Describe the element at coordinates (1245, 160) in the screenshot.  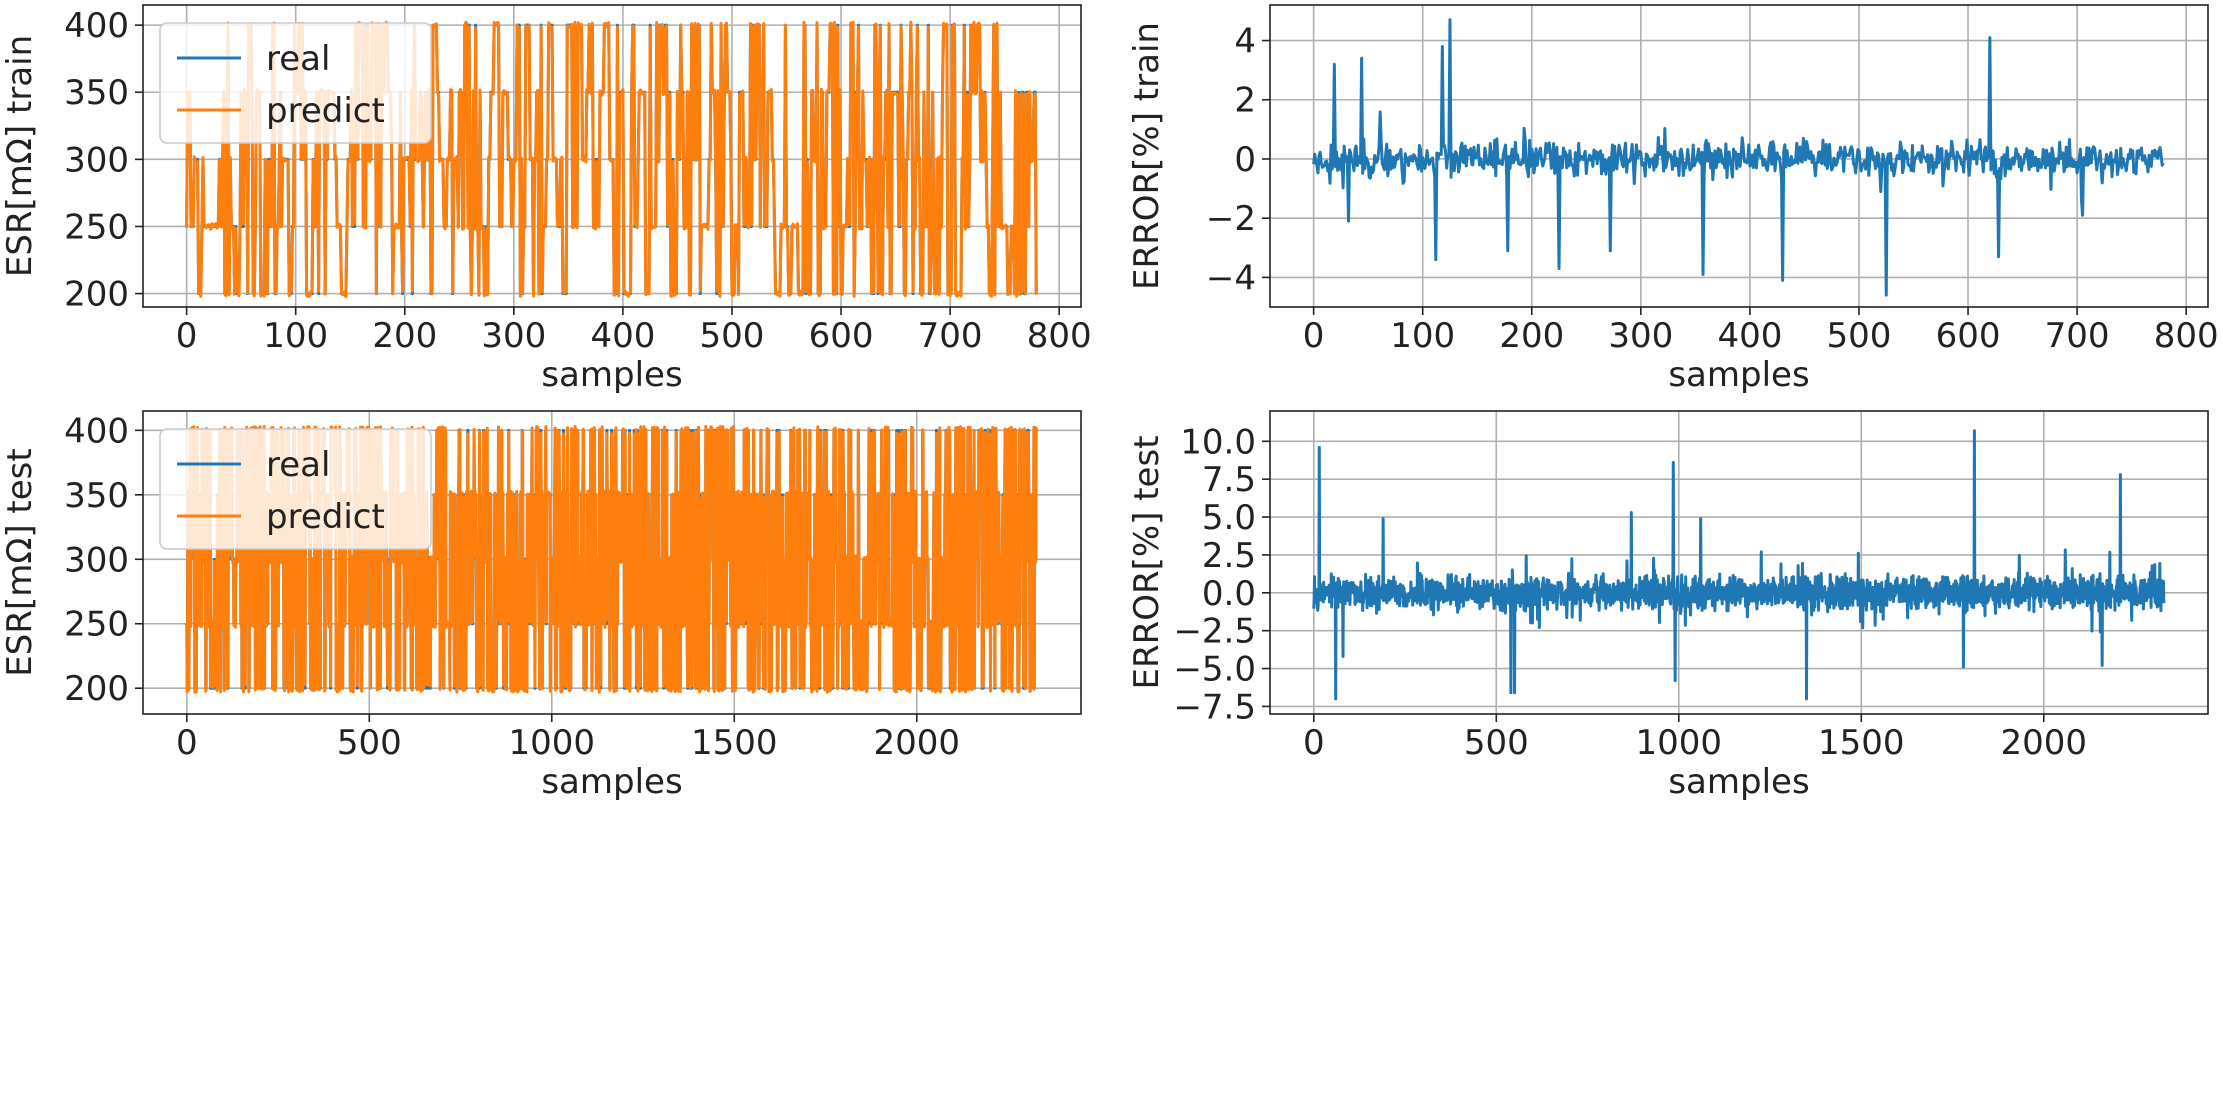
I see `y-tick-label: 0` at that location.